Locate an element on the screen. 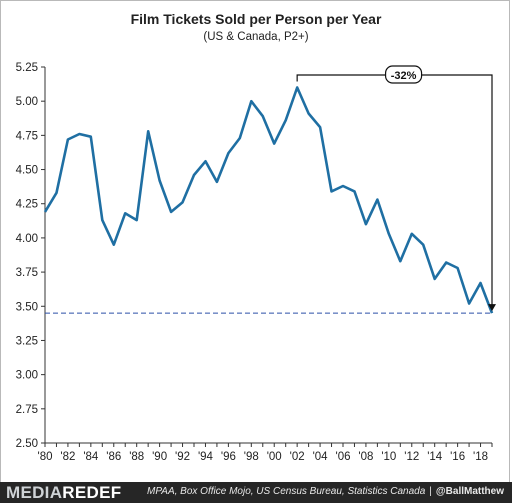 The height and width of the screenshot is (503, 512). annotation-label: -32% is located at coordinates (404, 76).